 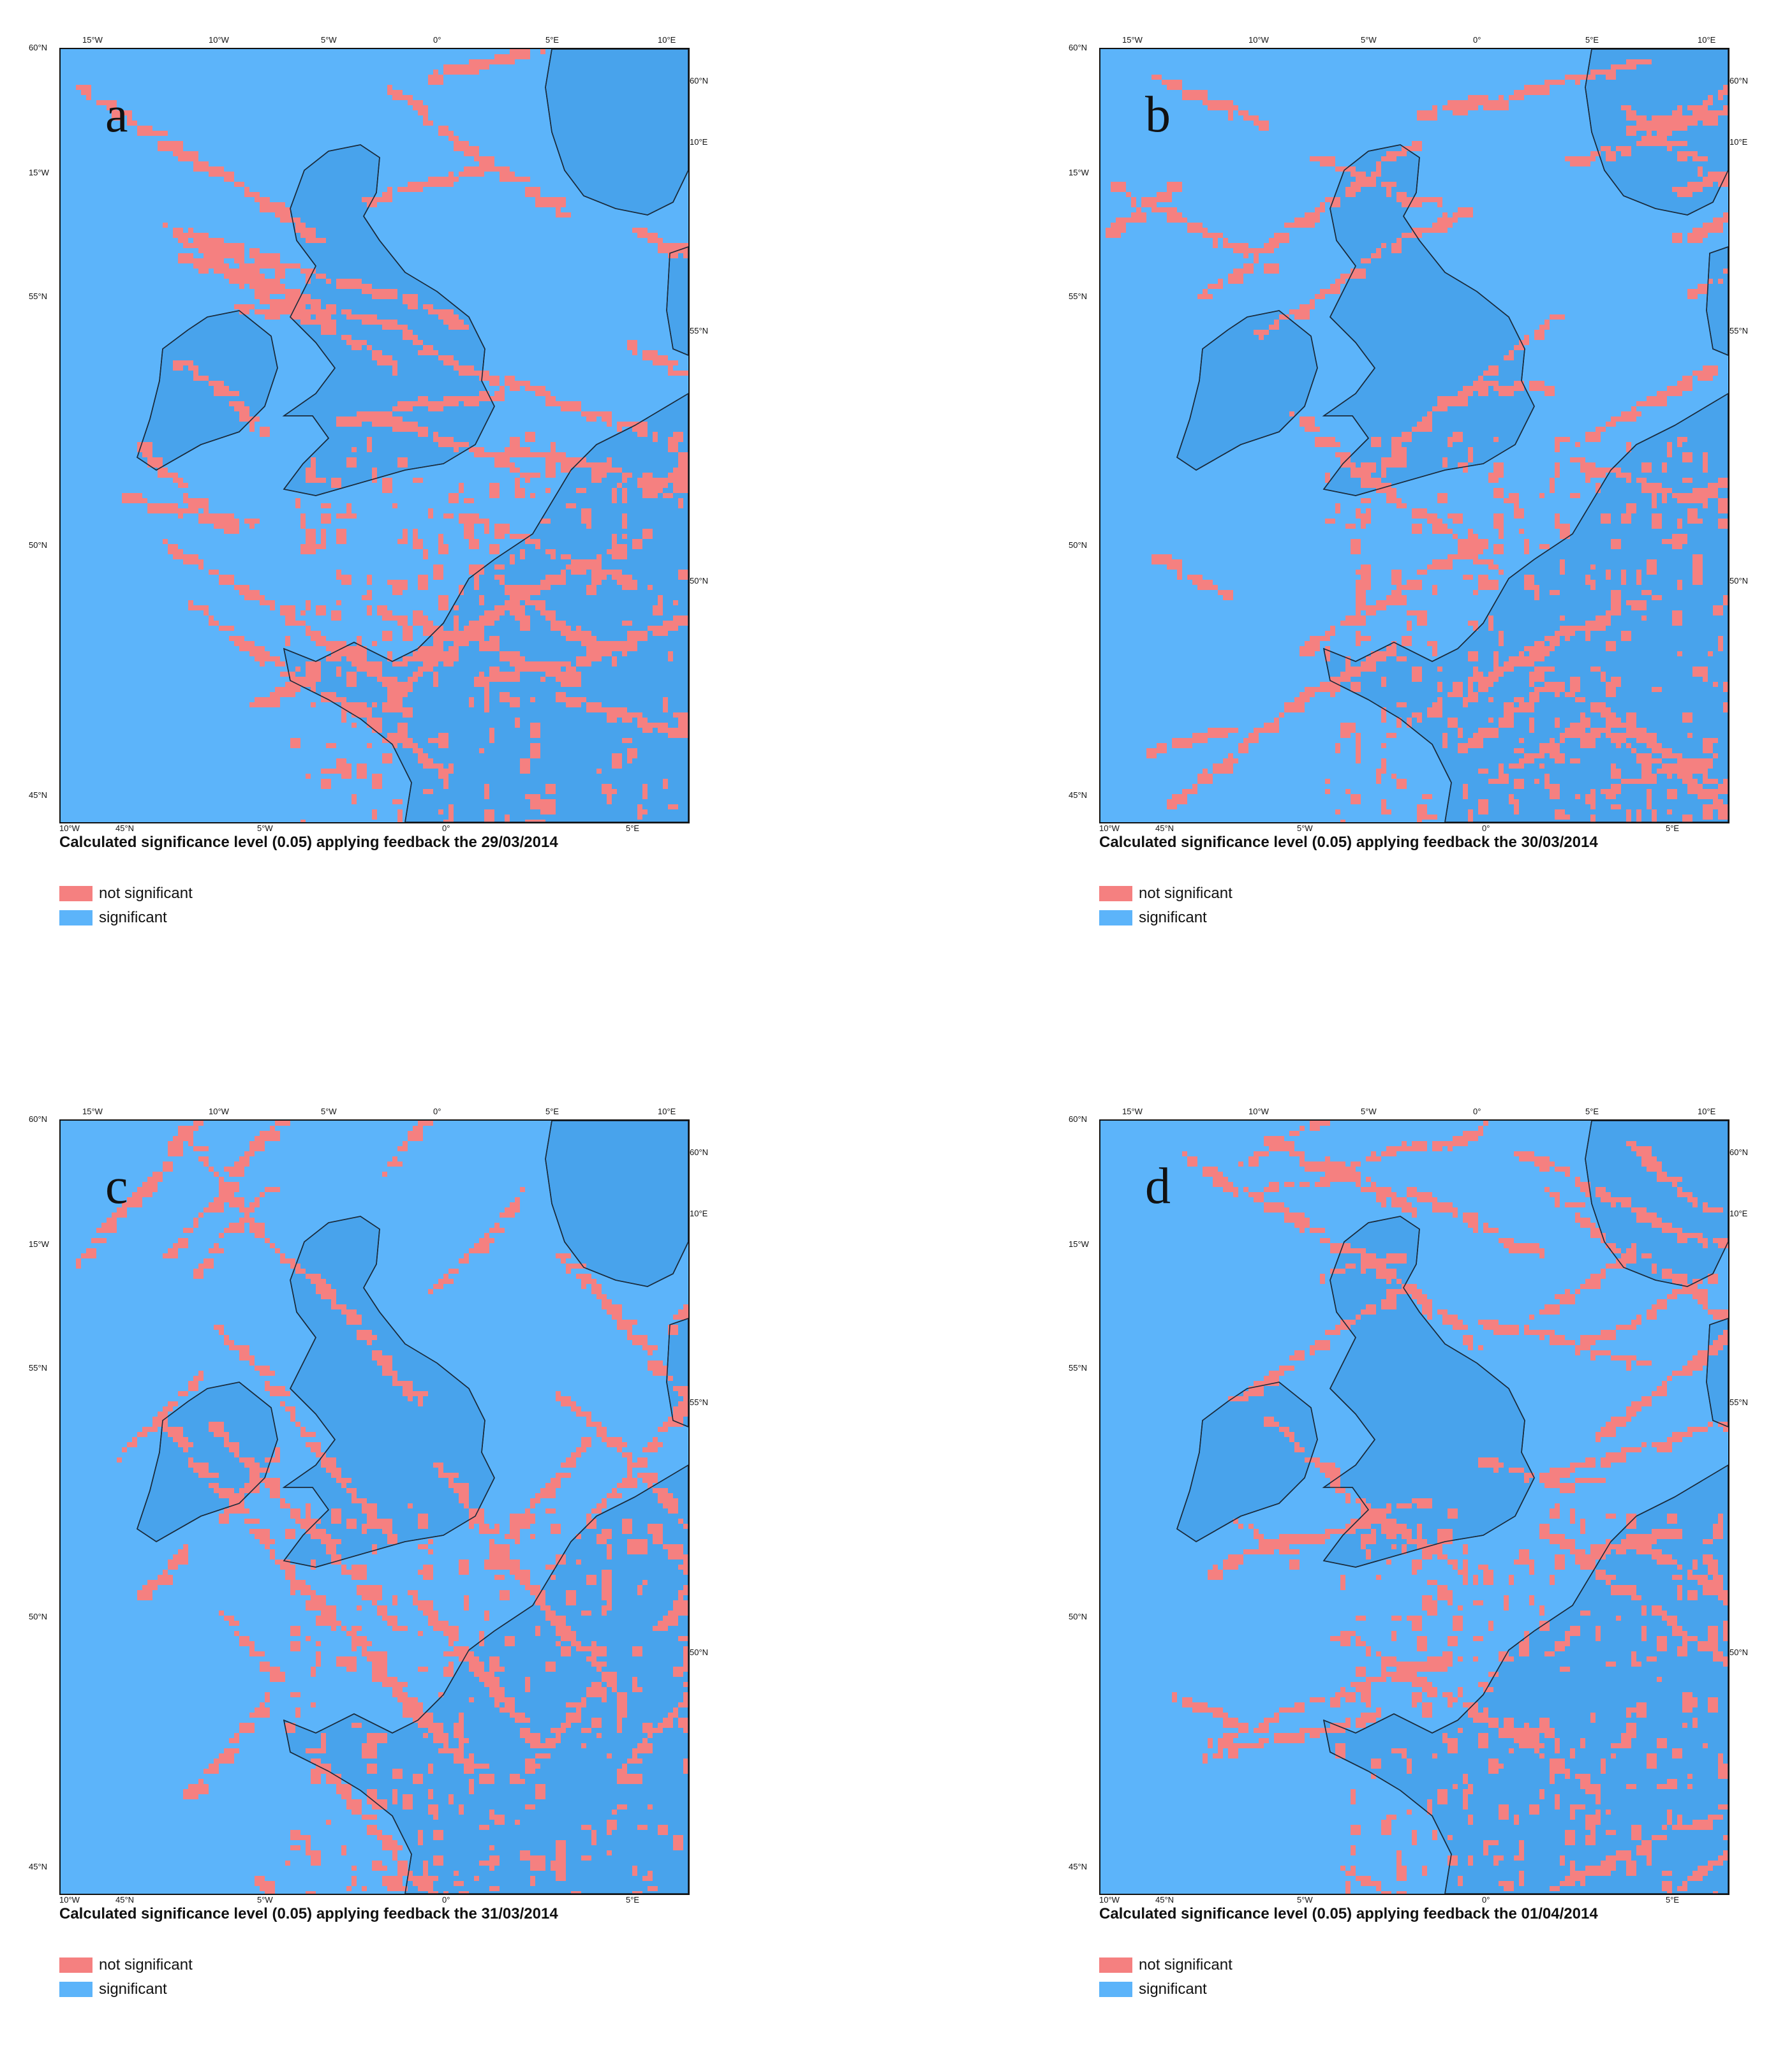 What do you see at coordinates (1158, 1186) in the screenshot?
I see `panel-letter: d` at bounding box center [1158, 1186].